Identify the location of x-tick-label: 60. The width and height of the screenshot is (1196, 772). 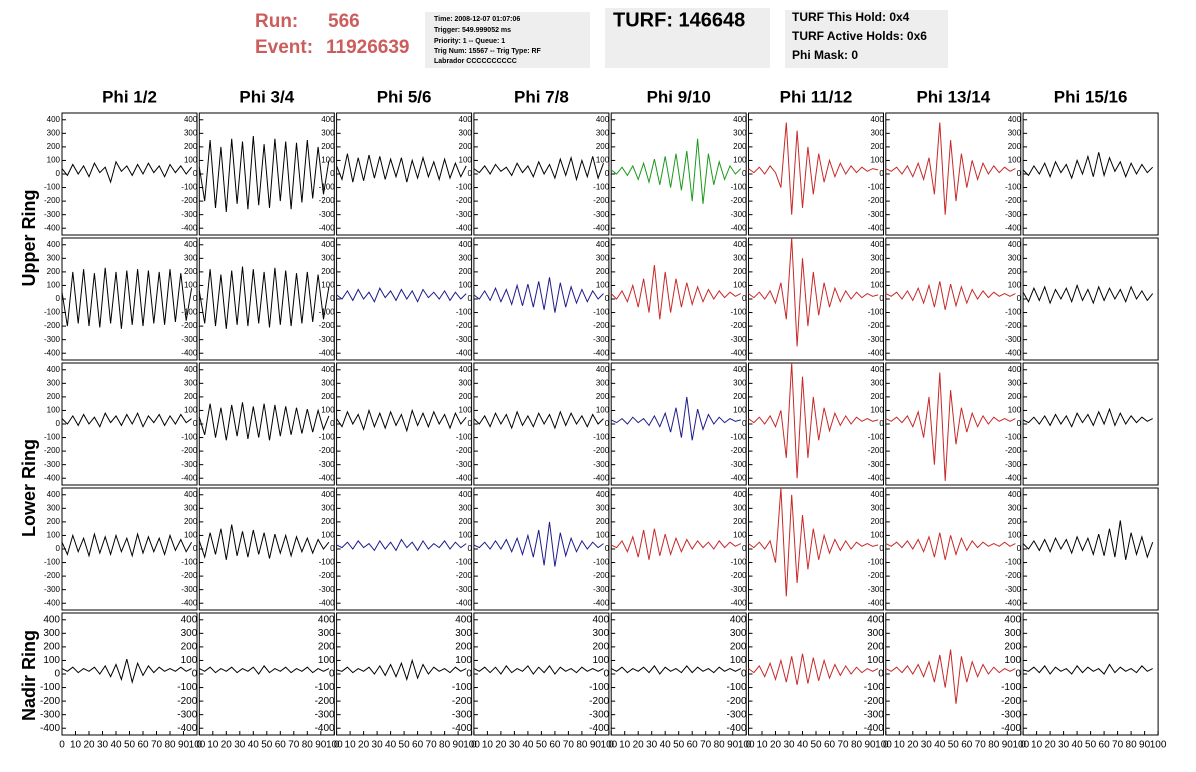
(281, 745).